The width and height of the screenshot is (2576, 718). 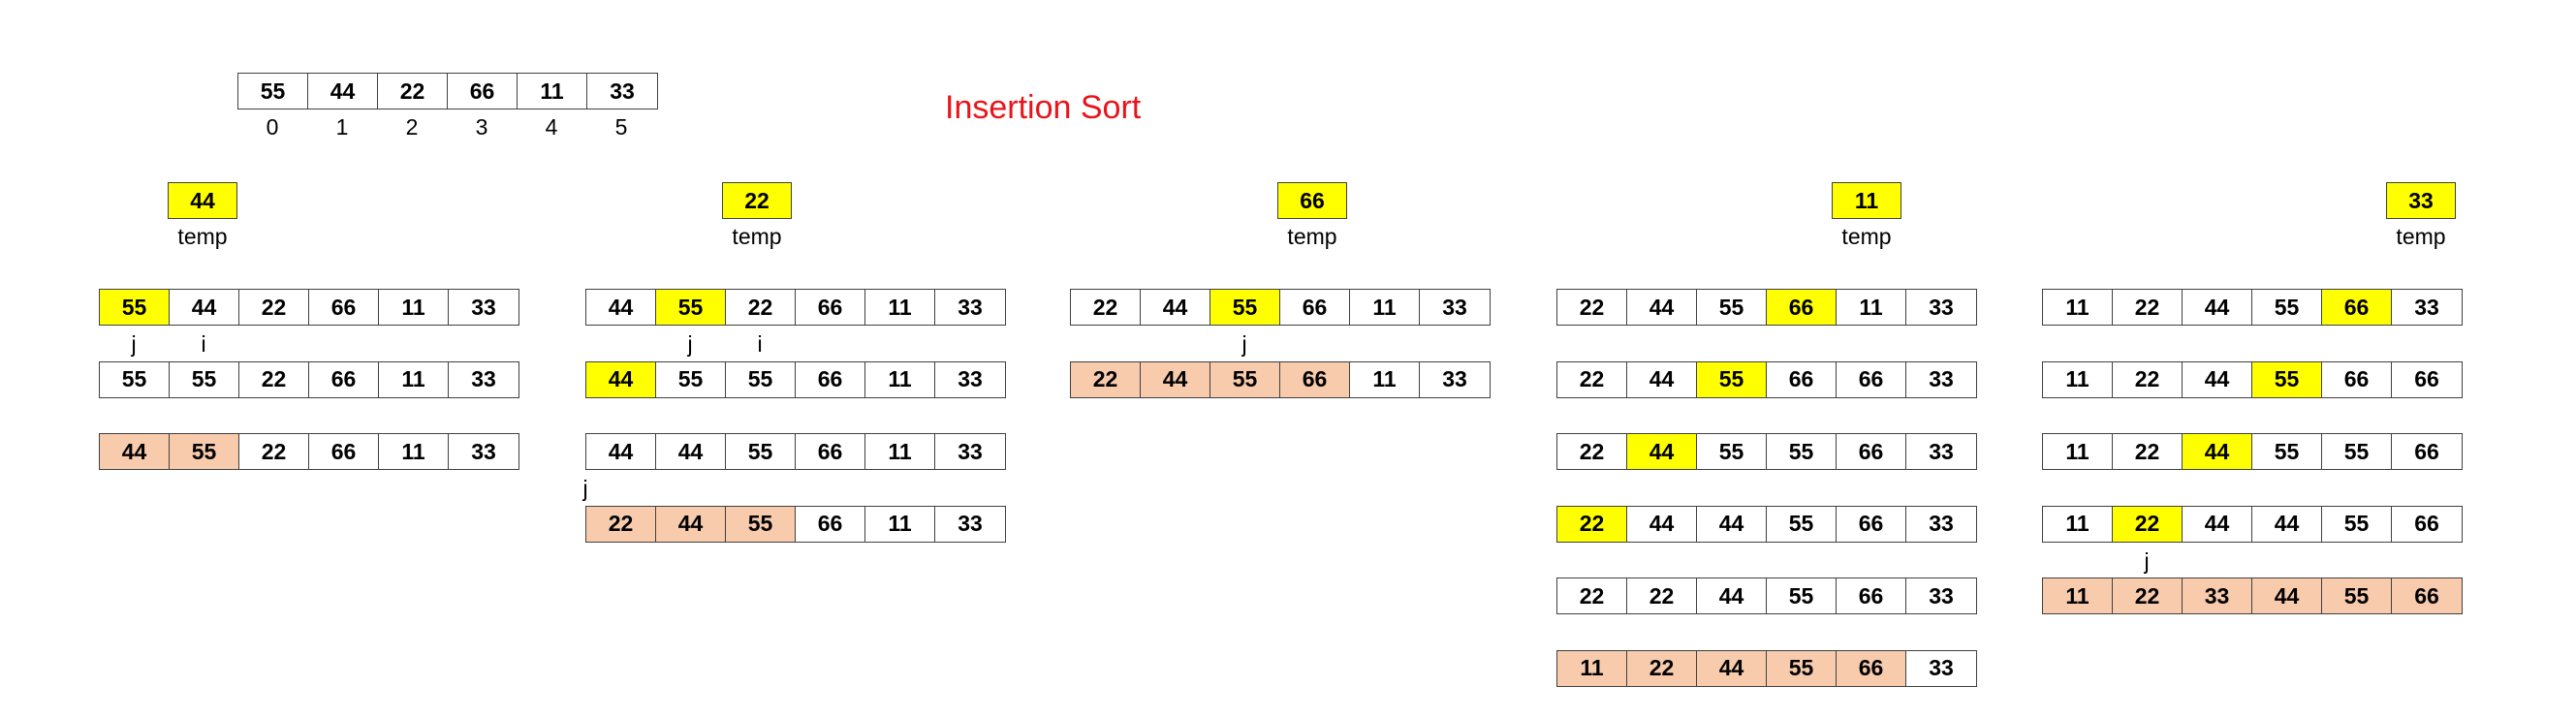 I want to click on index-label: 0, so click(x=272, y=127).